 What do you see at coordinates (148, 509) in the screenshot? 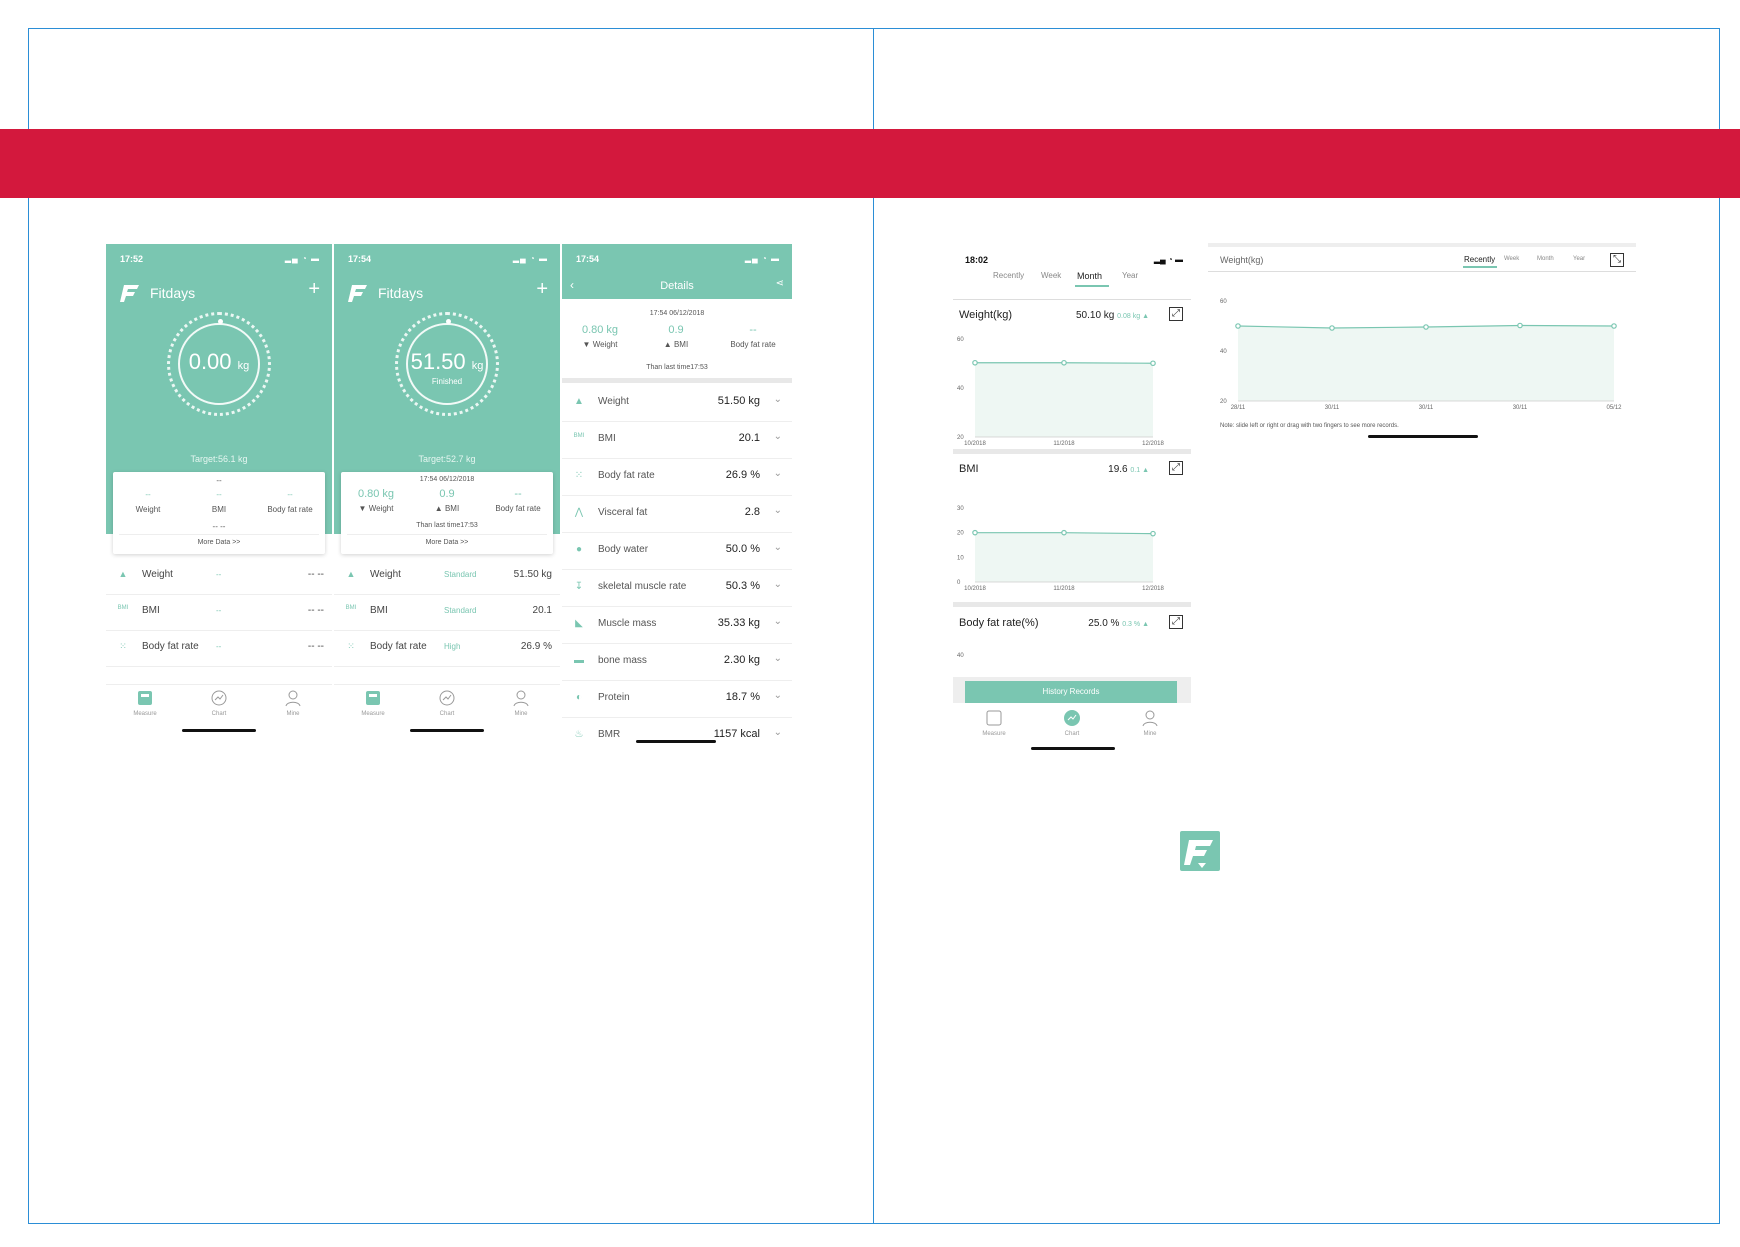
I see `card-weight-label: Weight` at bounding box center [148, 509].